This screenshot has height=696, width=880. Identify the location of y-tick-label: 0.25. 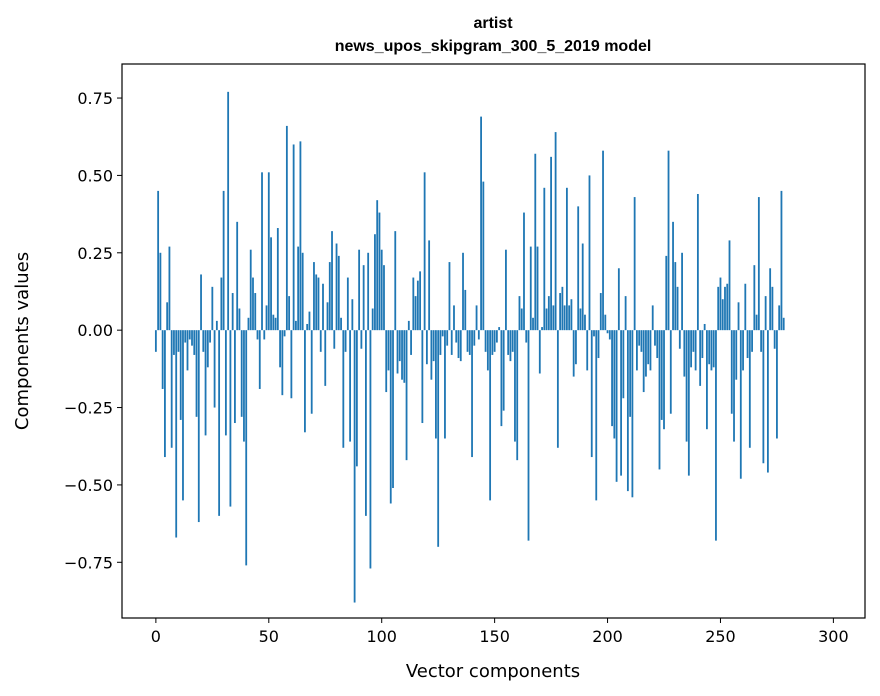
(95, 253).